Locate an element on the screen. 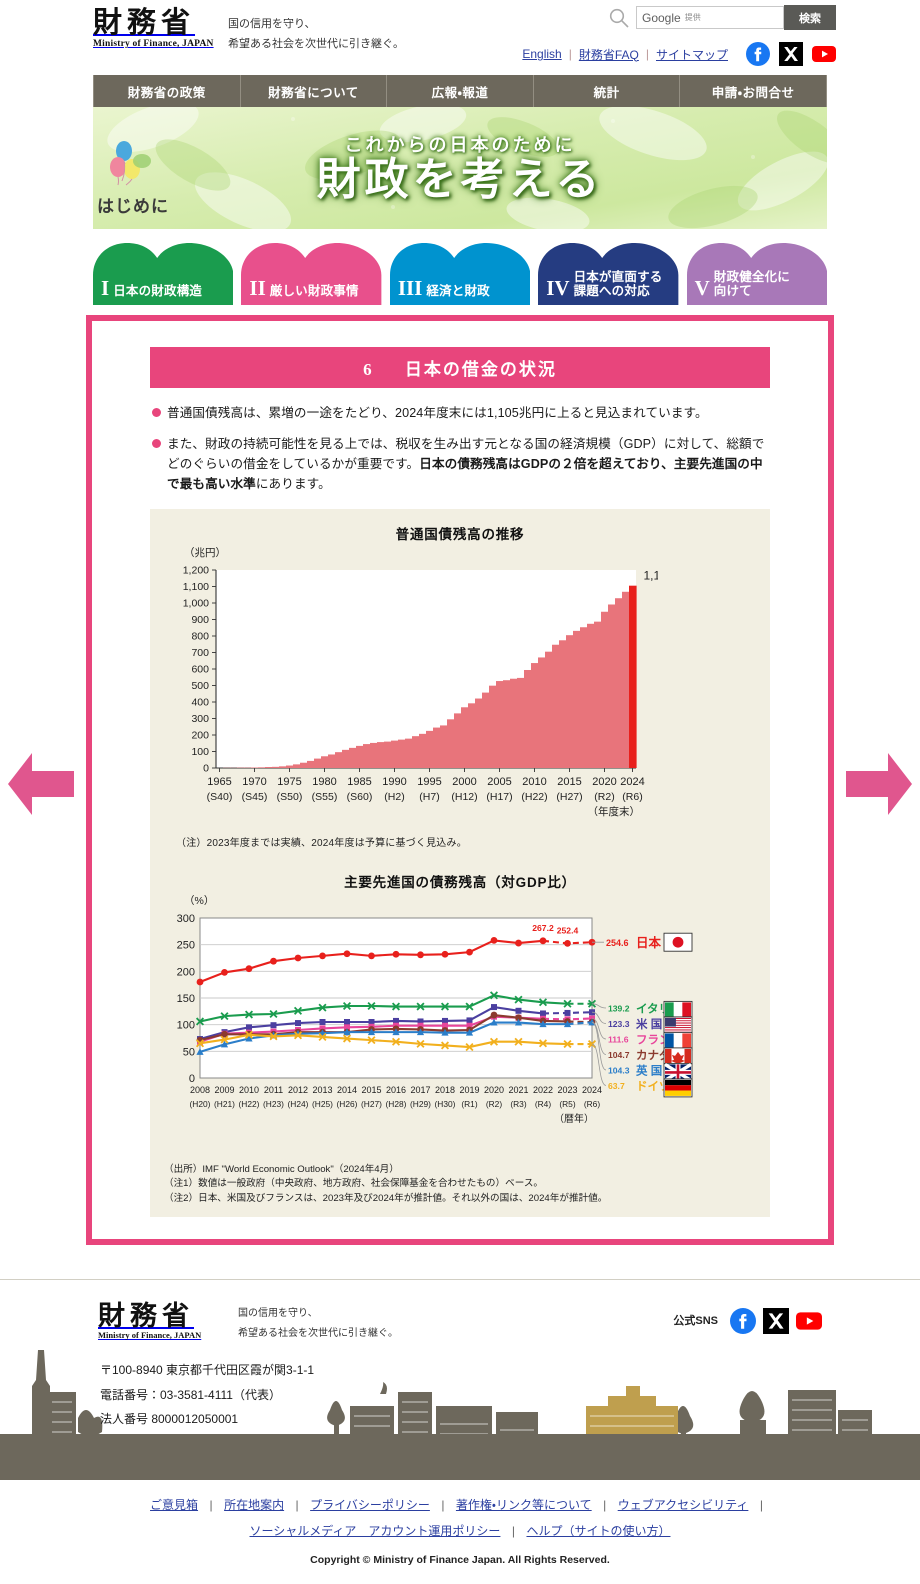 This screenshot has height=1584, width=920. footer-logo: 財務省 Ministry of Finance, JAPAN is located at coordinates (149, 1321).